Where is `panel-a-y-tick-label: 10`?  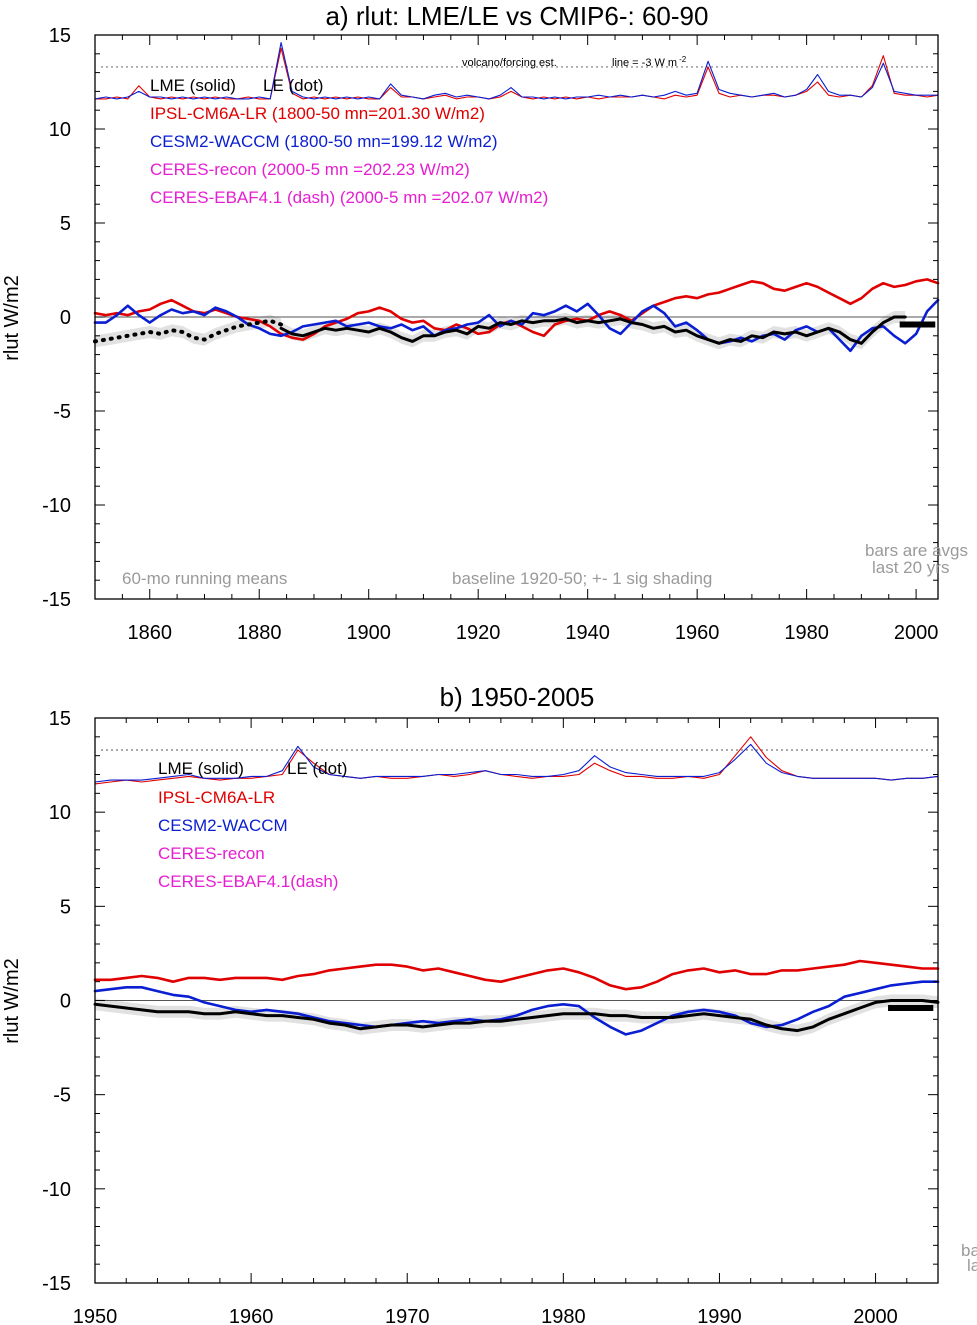
panel-a-y-tick-label: 10 is located at coordinates (60, 130).